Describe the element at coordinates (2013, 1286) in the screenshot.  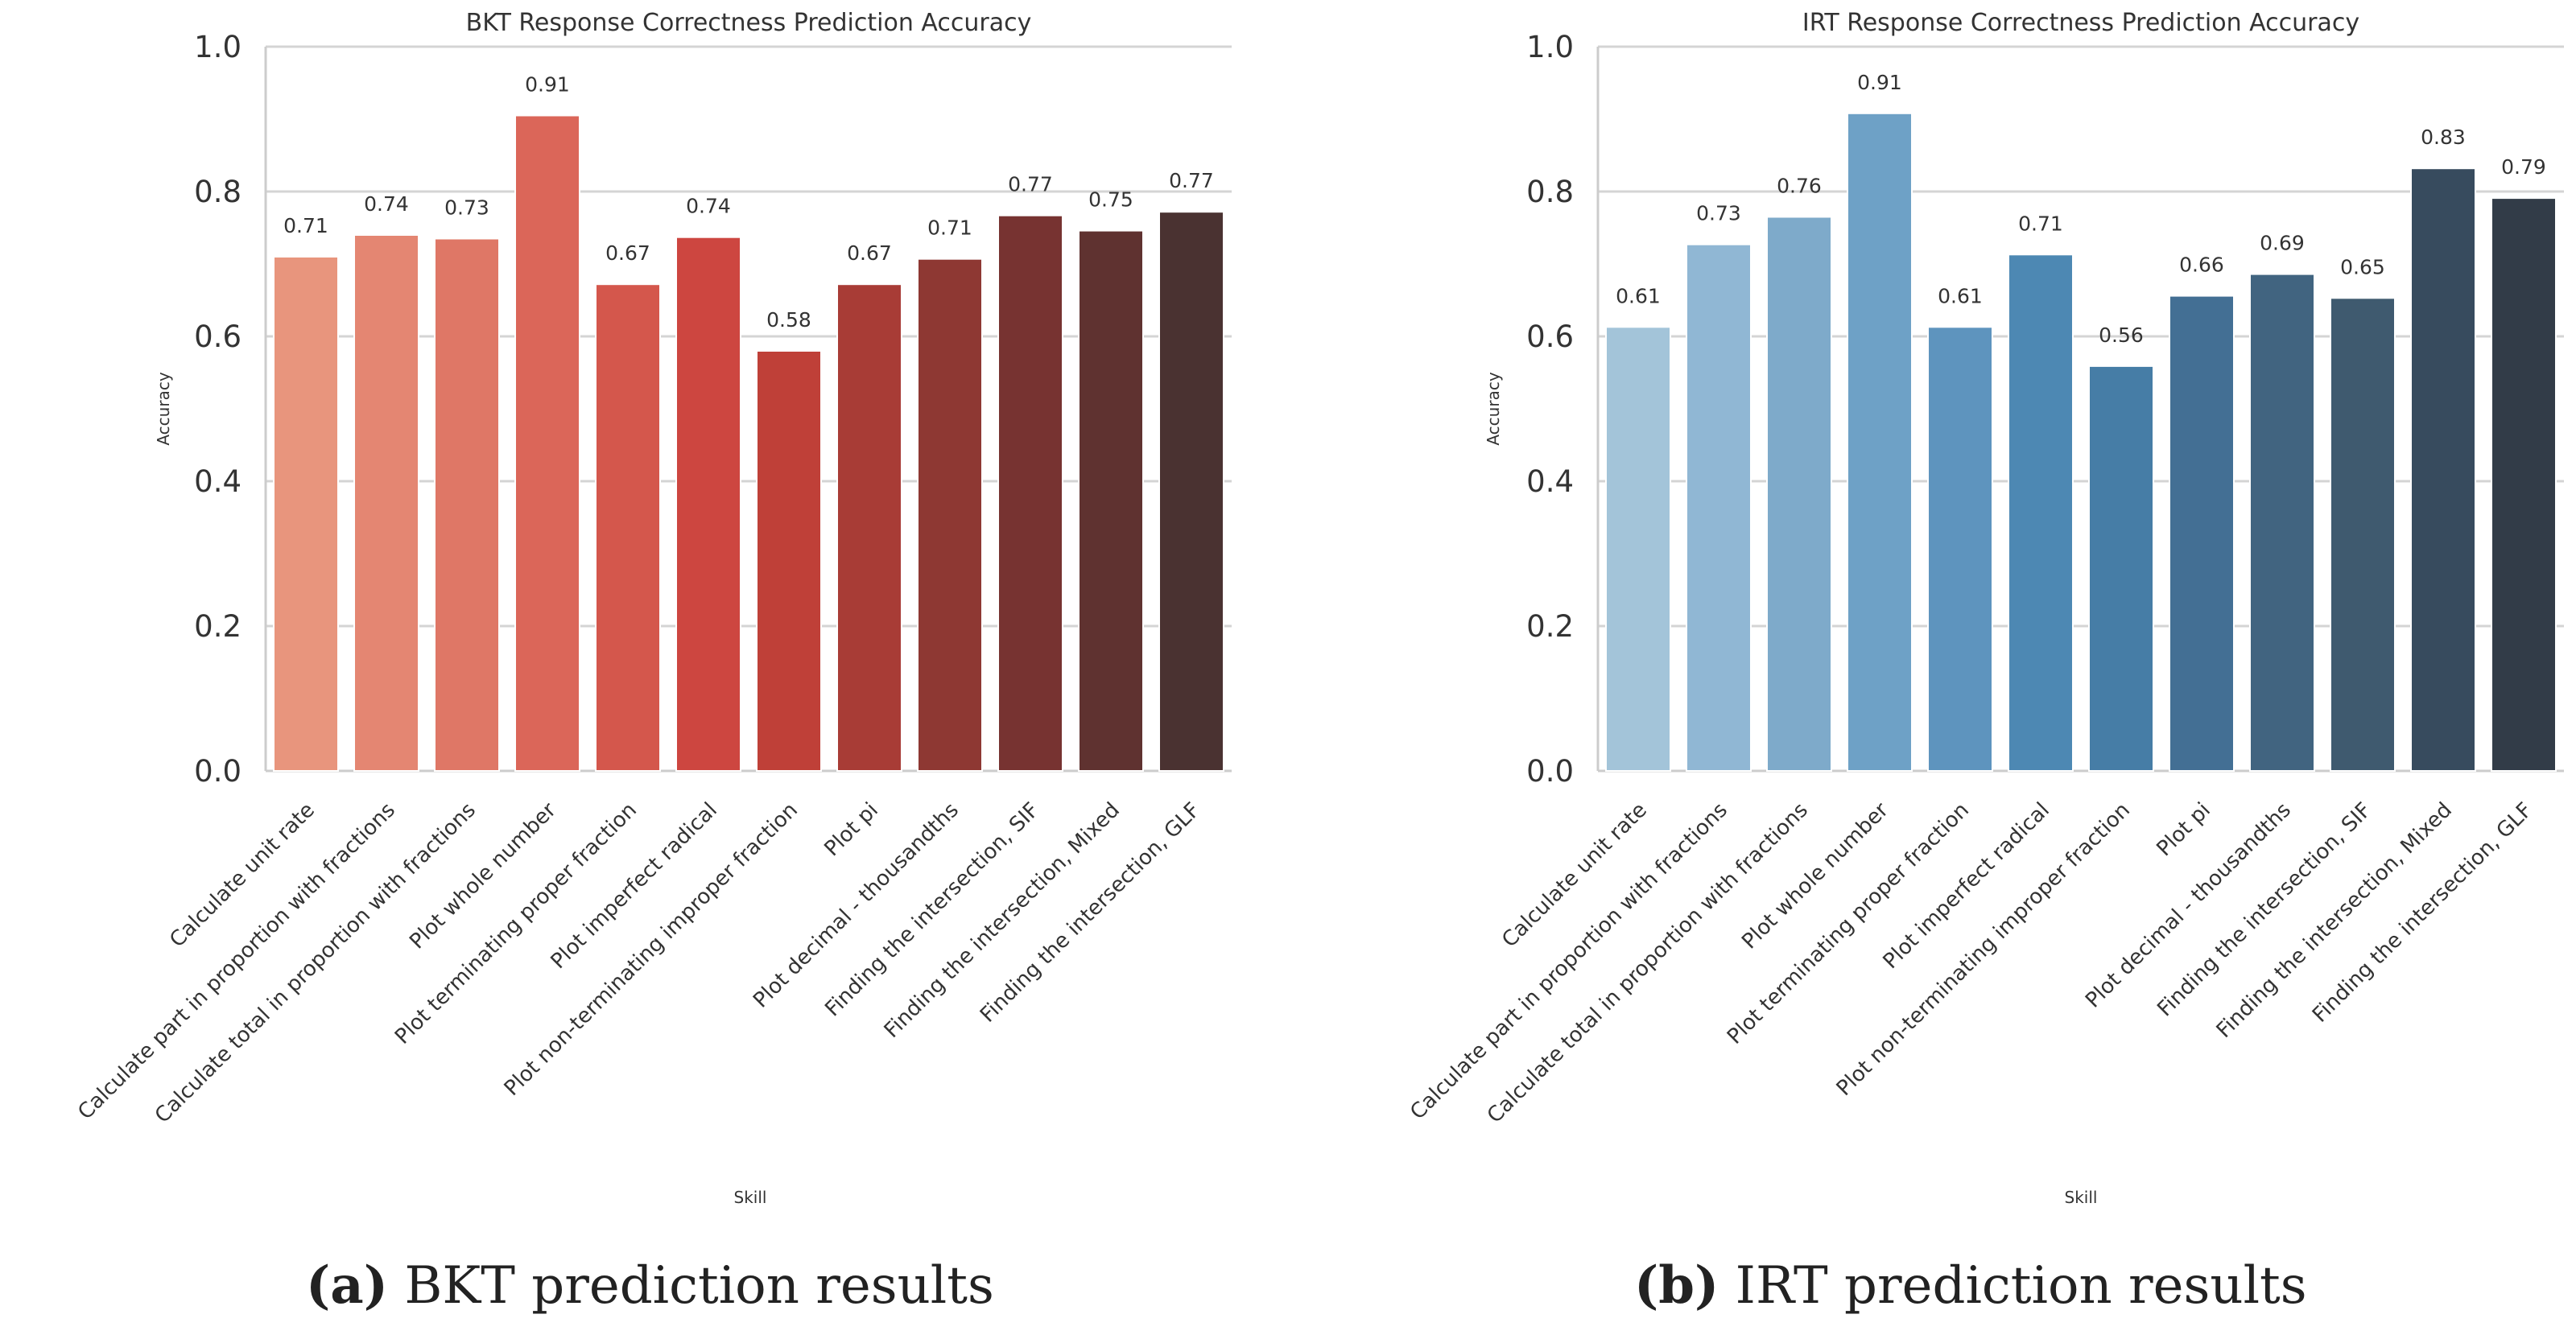
I see `caption-b-text: IRT prediction results` at that location.